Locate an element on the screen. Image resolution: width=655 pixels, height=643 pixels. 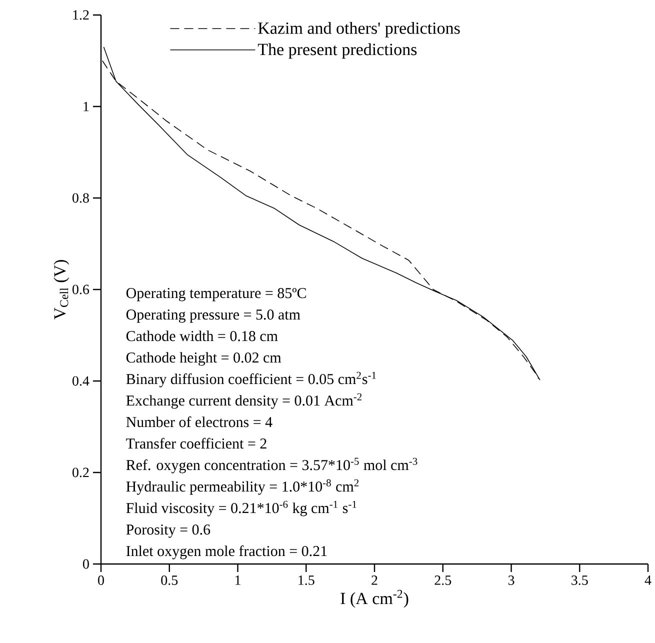
annotation: Hydraulic permeability = 1.0*10$^{-8}$ cm$^{2}$ is located at coordinates (242, 487).